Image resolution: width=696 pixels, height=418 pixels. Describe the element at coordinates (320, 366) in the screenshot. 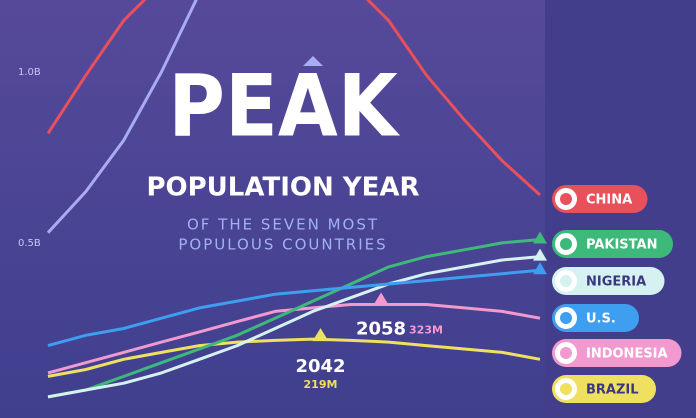

I see `annotation-year: 2042` at that location.